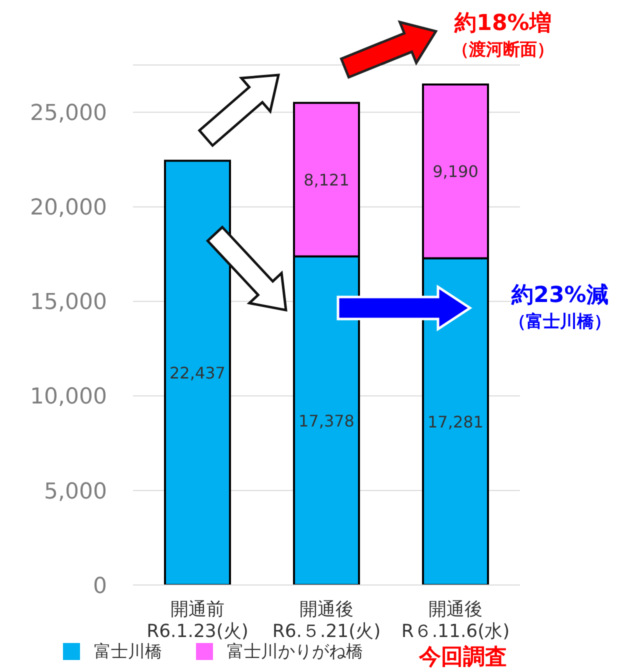 This screenshot has height=671, width=626. Describe the element at coordinates (560, 296) in the screenshot. I see `annotation: 約23%減` at that location.